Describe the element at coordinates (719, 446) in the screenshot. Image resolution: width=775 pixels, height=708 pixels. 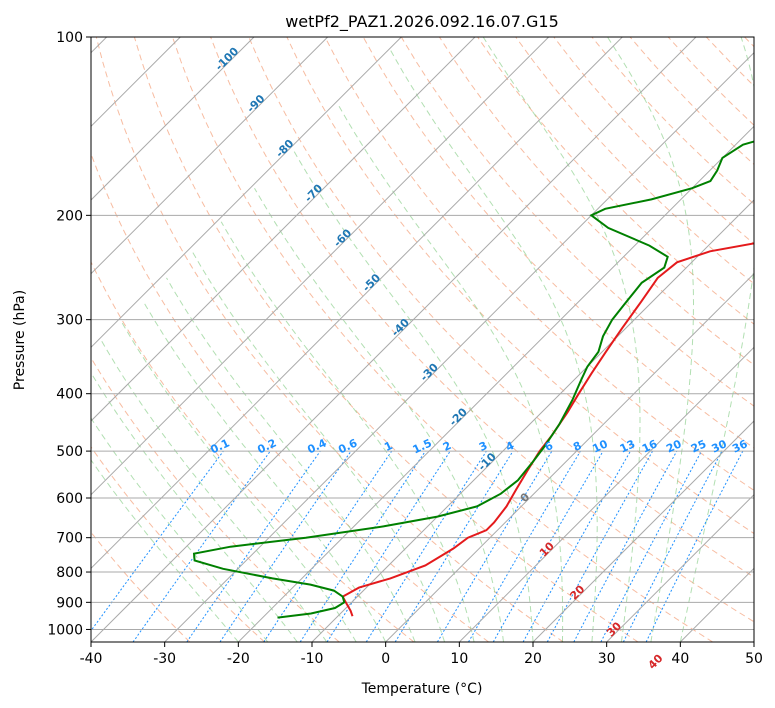
I see `mixing-ratio-label: 30` at that location.